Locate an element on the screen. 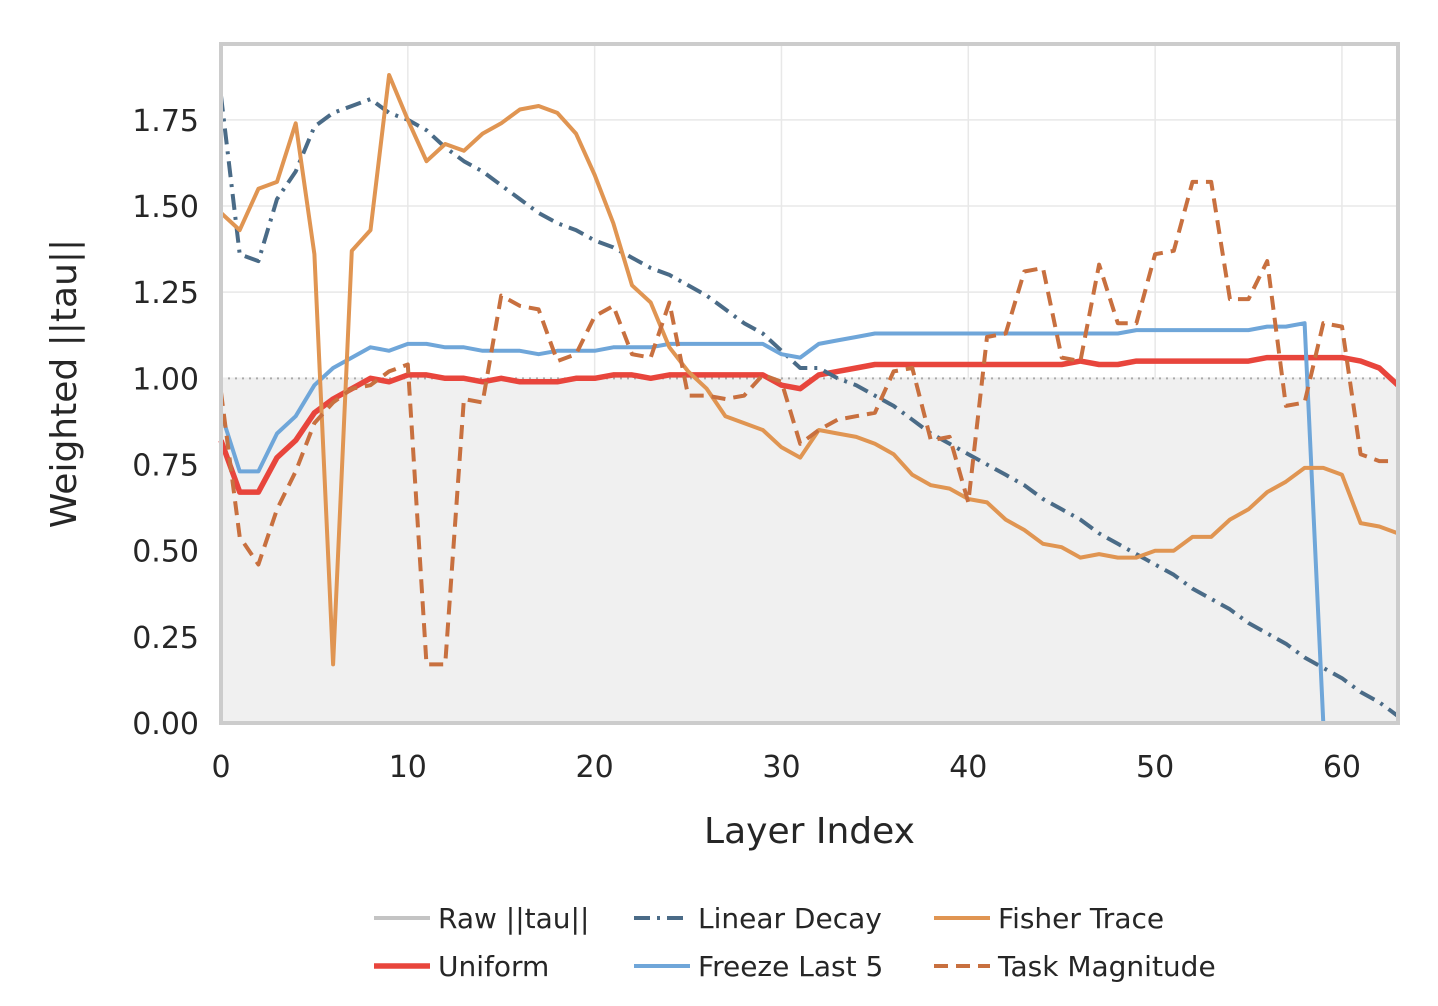  x-tick-label: 60 is located at coordinates (1342, 767).